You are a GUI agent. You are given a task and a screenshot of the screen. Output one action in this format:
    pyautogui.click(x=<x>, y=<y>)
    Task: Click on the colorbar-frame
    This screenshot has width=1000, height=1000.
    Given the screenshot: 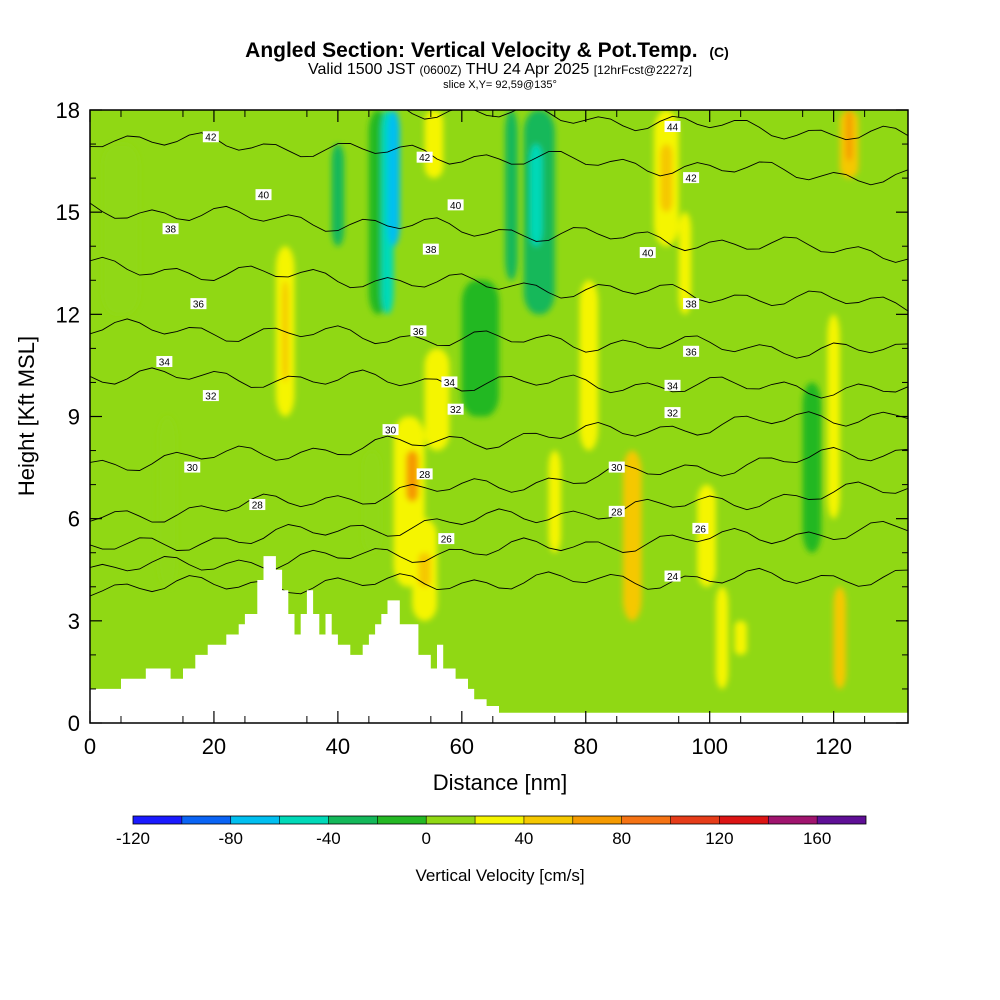 What is the action you would take?
    pyautogui.click(x=499, y=820)
    